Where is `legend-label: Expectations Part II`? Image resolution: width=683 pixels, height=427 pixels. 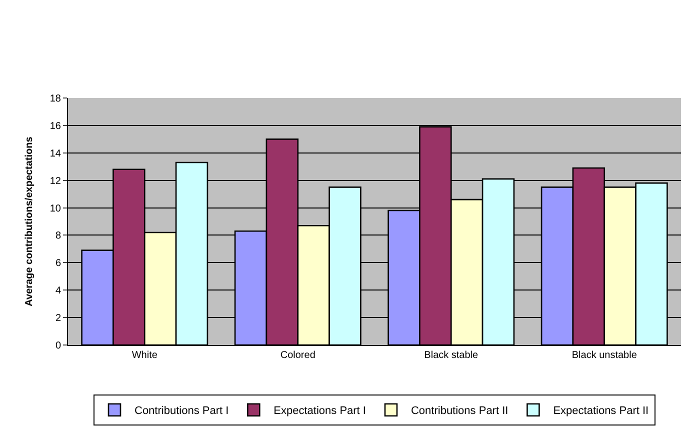
legend-label: Expectations Part II is located at coordinates (601, 411).